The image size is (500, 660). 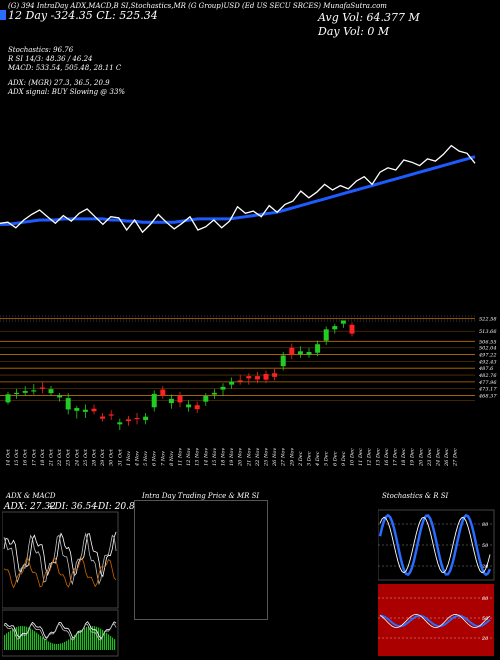 What do you see at coordinates (163, 458) in the screenshot?
I see `date-tick-label: 7 Nov` at bounding box center [163, 458].